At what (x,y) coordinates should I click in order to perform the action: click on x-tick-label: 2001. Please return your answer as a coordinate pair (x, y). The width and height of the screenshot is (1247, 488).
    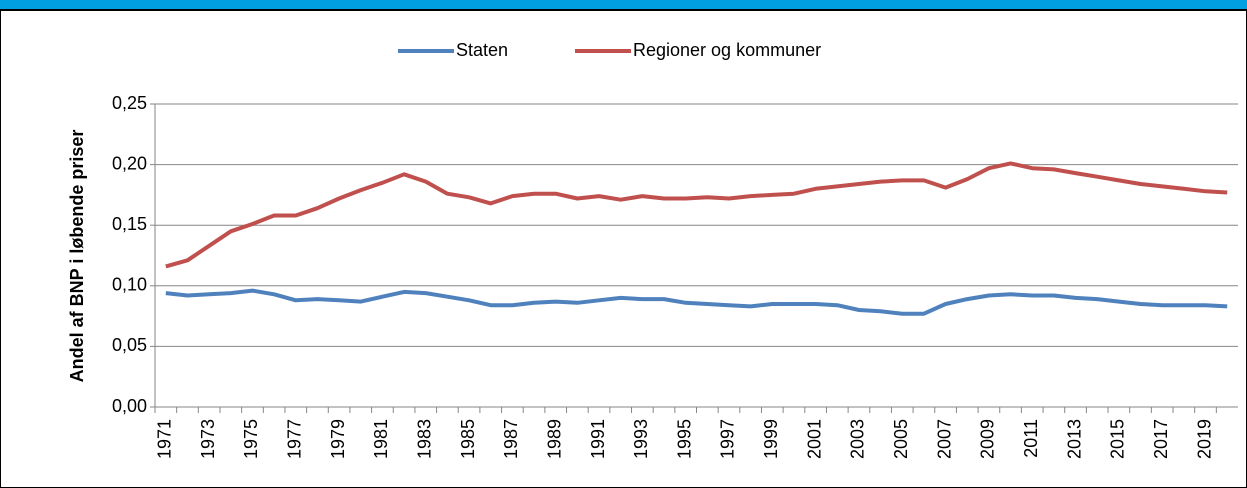
    Looking at the image, I should click on (814, 439).